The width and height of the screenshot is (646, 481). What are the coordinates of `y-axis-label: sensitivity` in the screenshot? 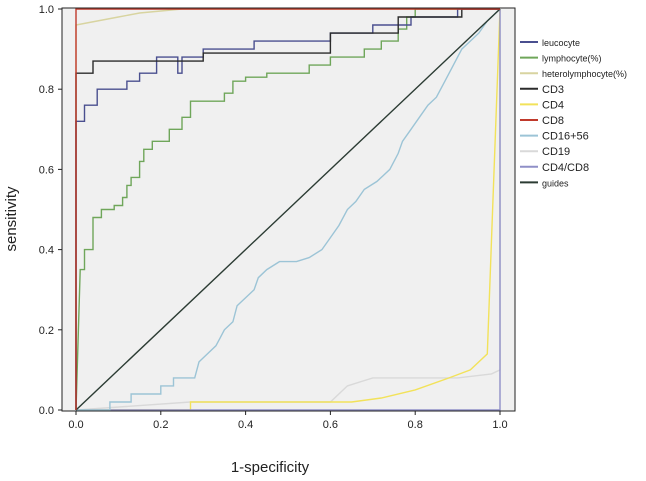 It's located at (11, 219).